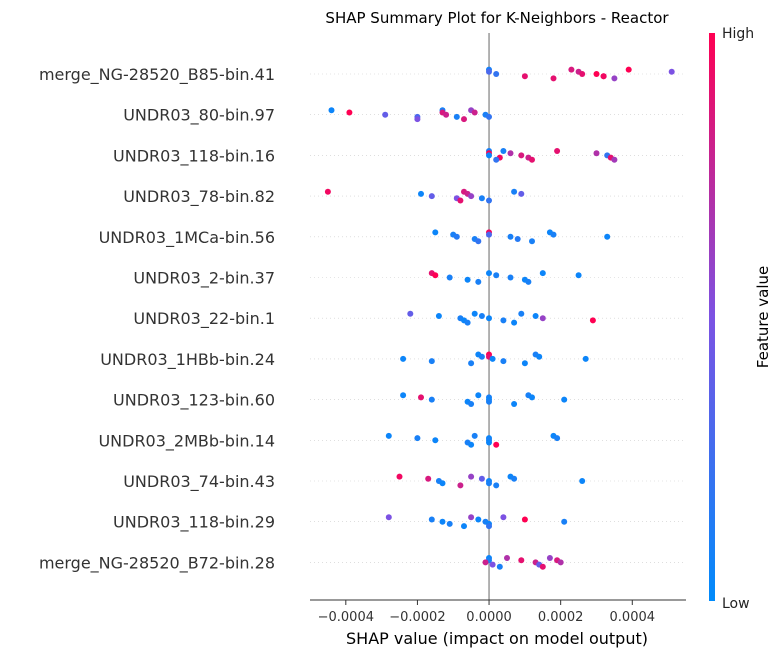 This screenshot has height=664, width=784. I want to click on feature-label: UNDR03_22-bin.1, so click(204, 319).